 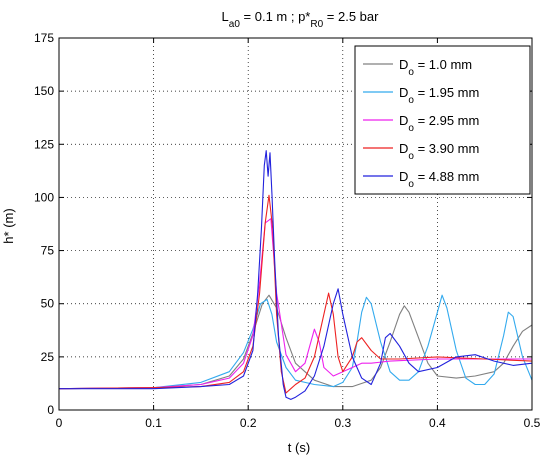 I want to click on y-tick-label: 50, so click(x=48, y=304).